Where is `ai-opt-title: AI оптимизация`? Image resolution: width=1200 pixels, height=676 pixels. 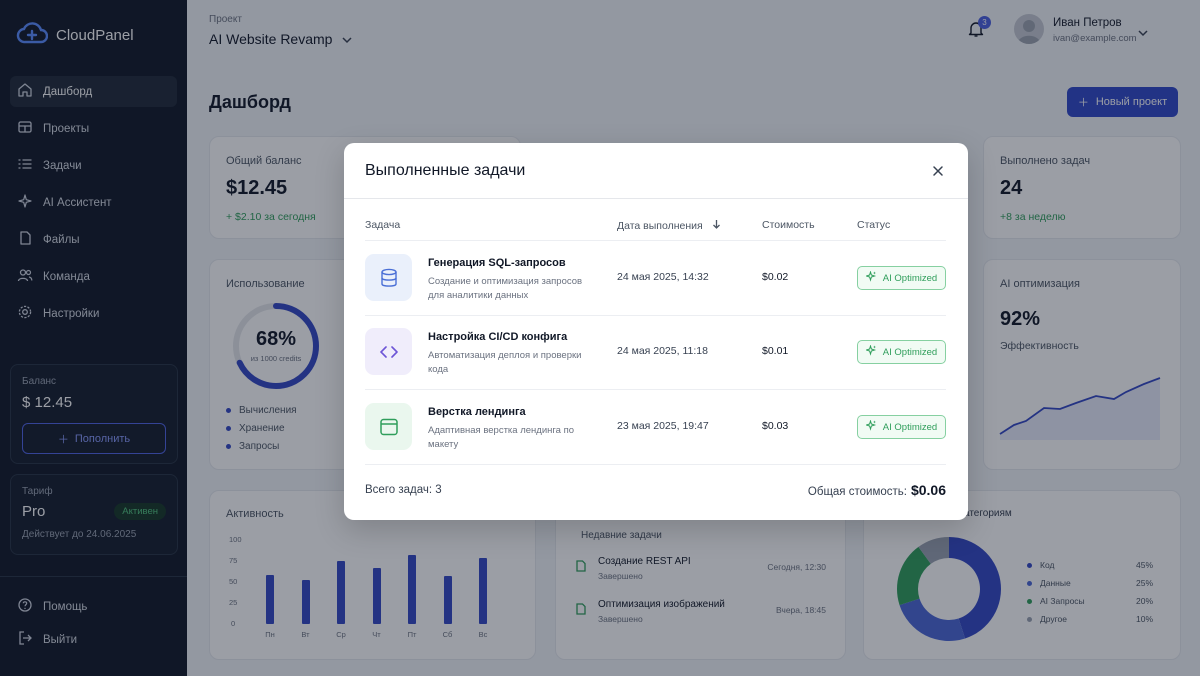
ai-opt-title: AI оптимизация is located at coordinates (1040, 284).